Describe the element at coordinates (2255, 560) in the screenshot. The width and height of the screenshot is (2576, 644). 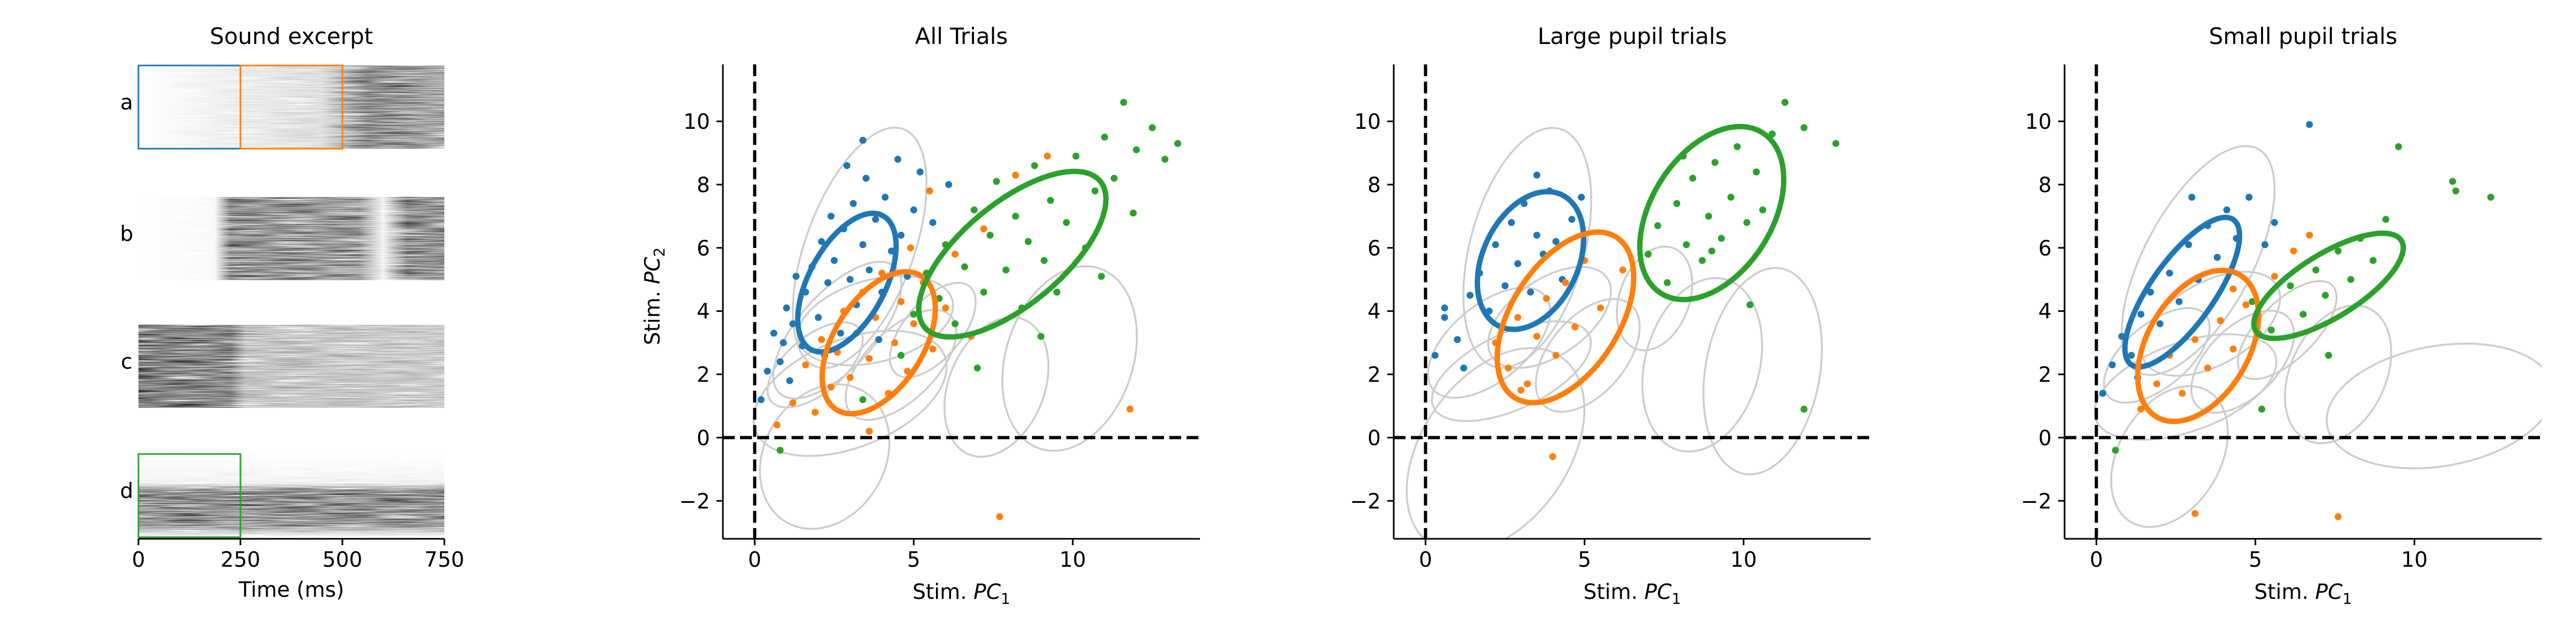
I see `x-tick-label: 5` at that location.